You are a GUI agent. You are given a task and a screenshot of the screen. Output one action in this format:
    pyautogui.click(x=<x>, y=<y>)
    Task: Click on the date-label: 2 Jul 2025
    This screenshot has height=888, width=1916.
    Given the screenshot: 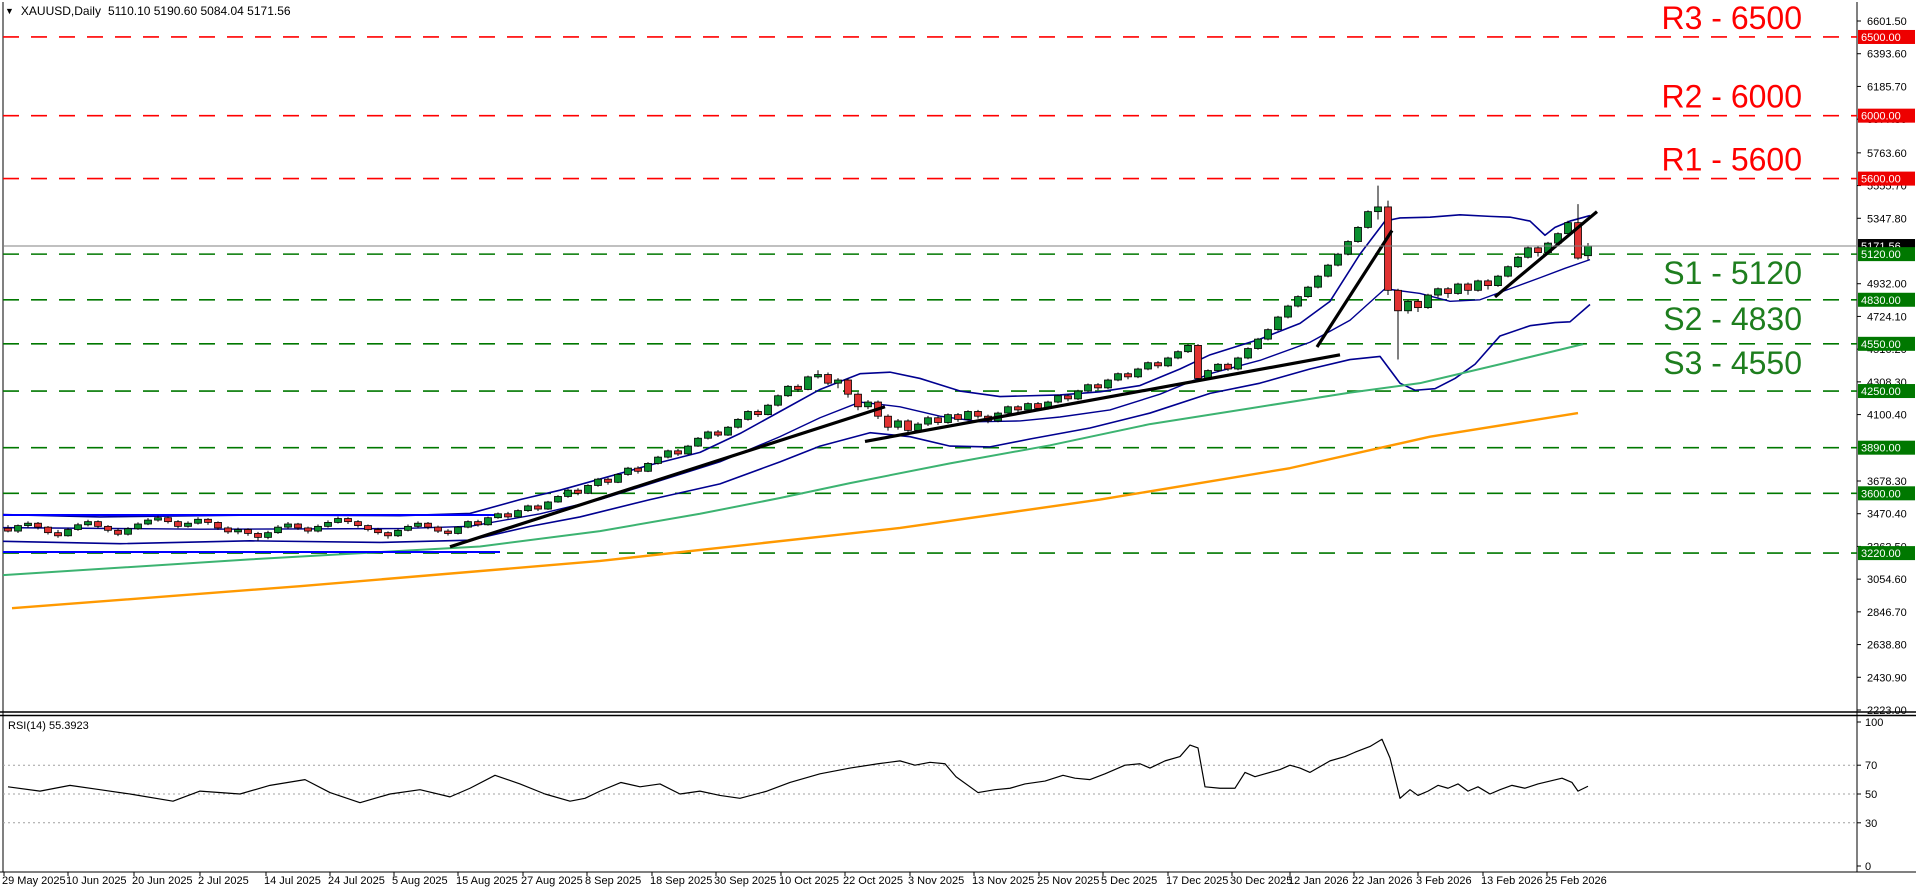 What is the action you would take?
    pyautogui.click(x=223, y=881)
    